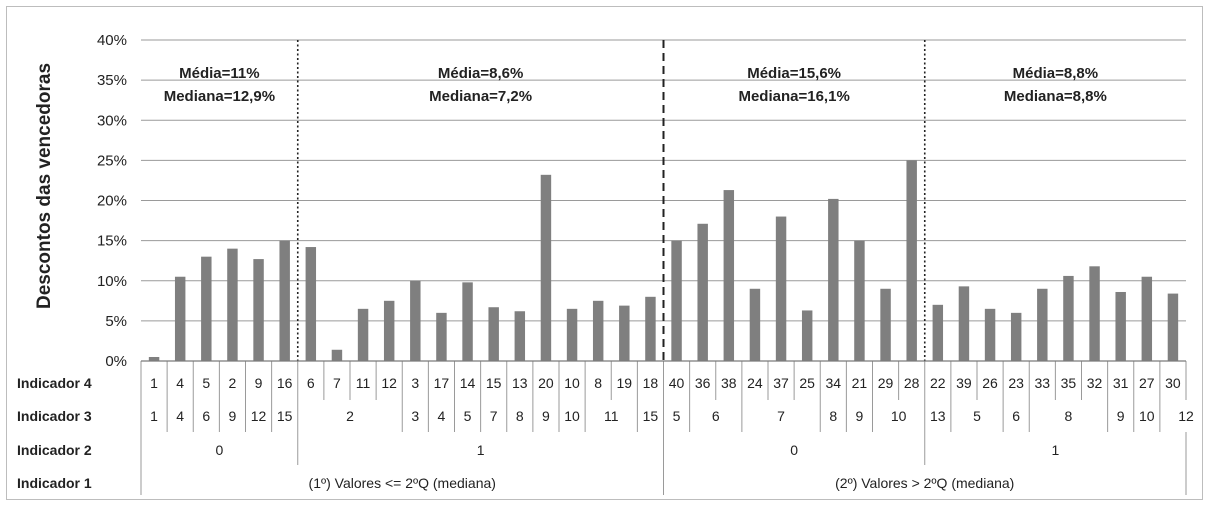  I want to click on row-label: Indicador 4, so click(54, 383).